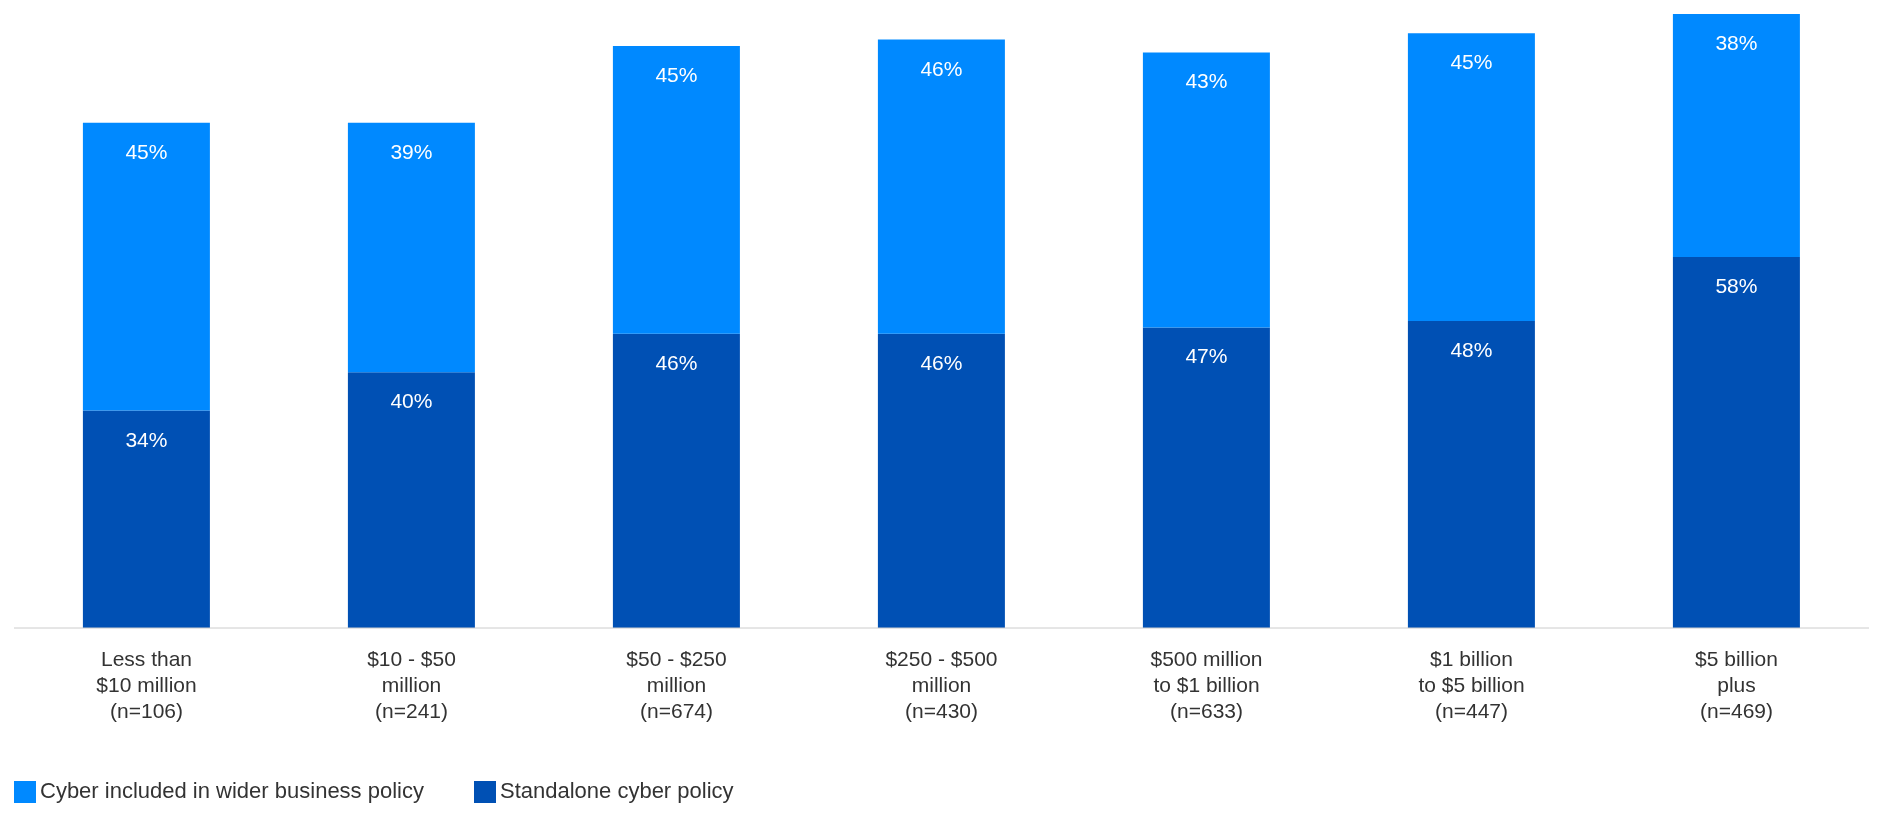 Image resolution: width=1883 pixels, height=822 pixels. What do you see at coordinates (146, 684) in the screenshot?
I see `x-tick-label: Less than $10 million (n=106)` at bounding box center [146, 684].